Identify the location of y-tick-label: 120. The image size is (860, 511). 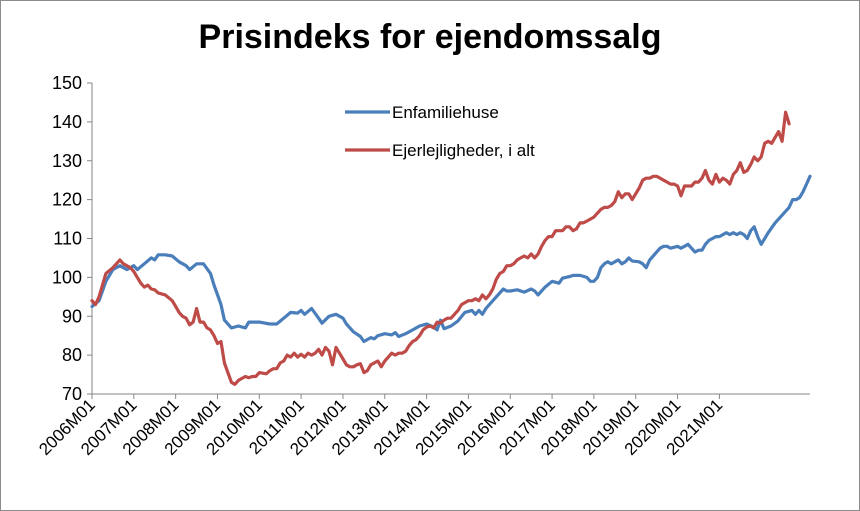
(67, 200).